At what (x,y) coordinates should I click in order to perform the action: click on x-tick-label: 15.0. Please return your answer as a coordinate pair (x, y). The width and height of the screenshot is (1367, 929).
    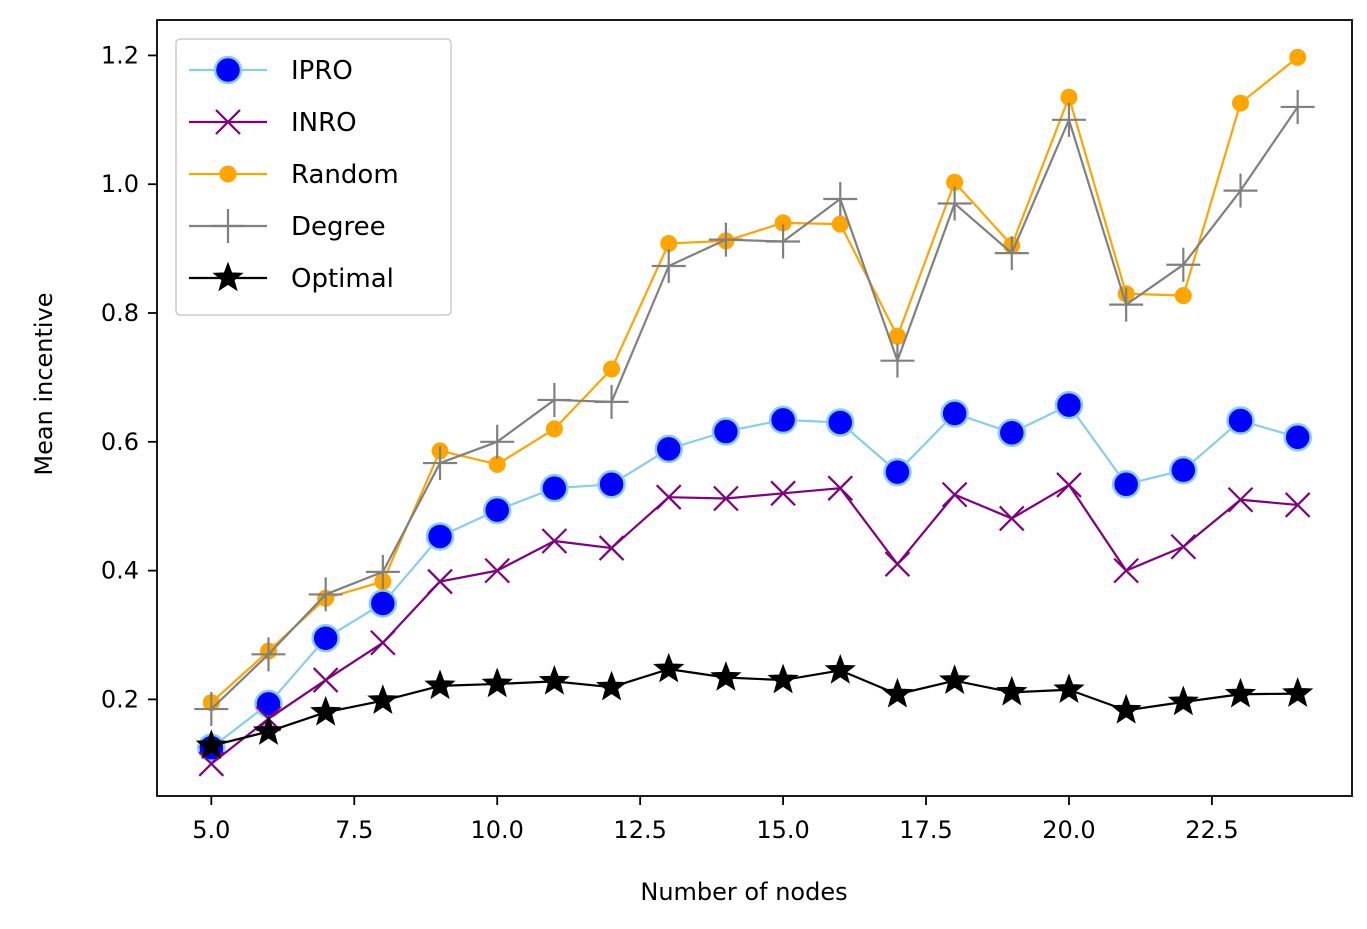
    Looking at the image, I should click on (782, 830).